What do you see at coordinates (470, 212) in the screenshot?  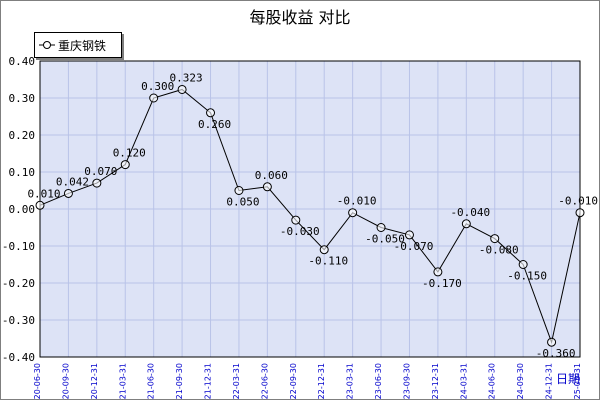 I see `data-label: -0.040` at bounding box center [470, 212].